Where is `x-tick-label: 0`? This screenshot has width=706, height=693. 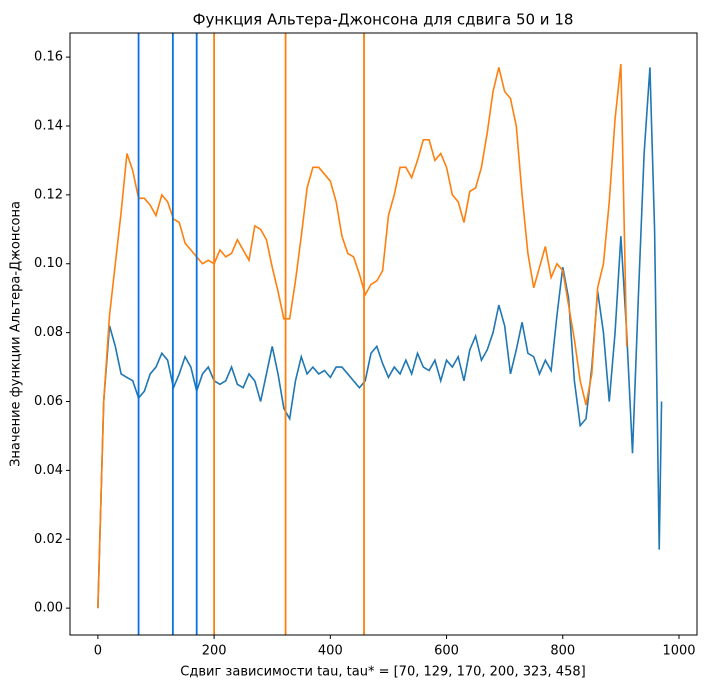
x-tick-label: 0 is located at coordinates (98, 651).